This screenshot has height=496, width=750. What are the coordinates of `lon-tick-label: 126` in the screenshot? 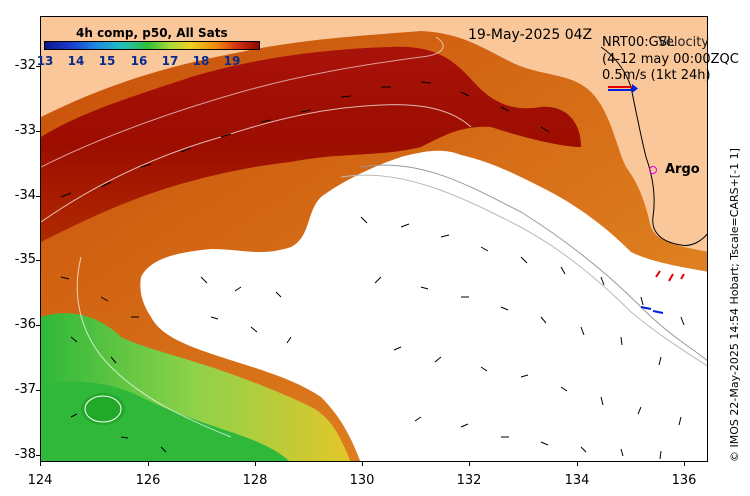 It's located at (148, 480).